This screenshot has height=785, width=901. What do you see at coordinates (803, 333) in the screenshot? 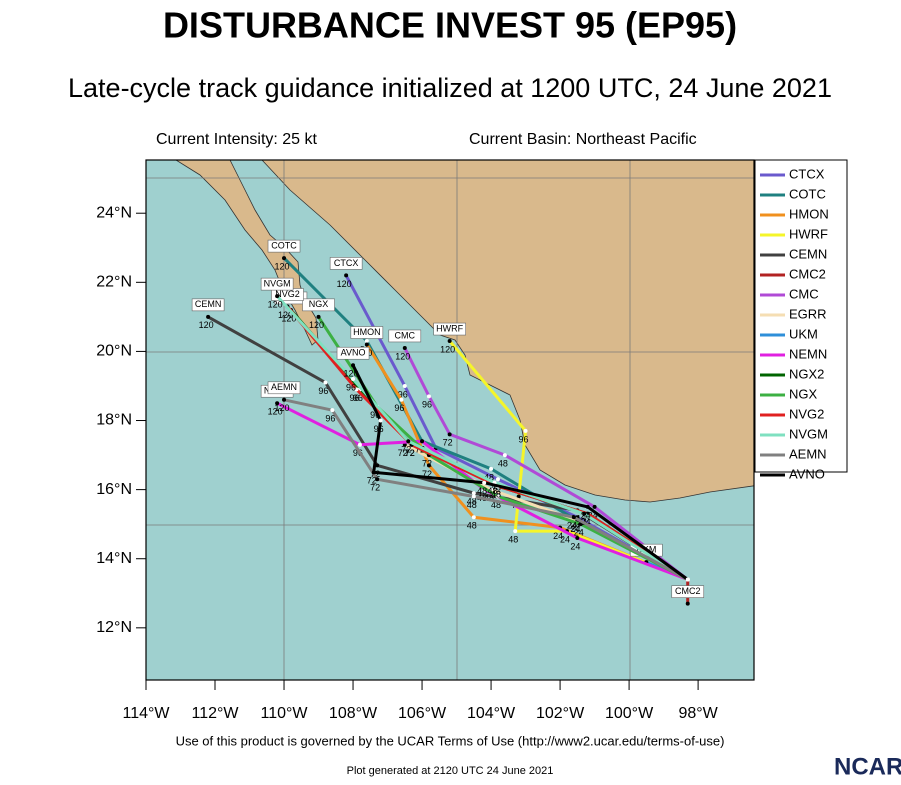
I see `legend-label: UKM` at bounding box center [803, 333].